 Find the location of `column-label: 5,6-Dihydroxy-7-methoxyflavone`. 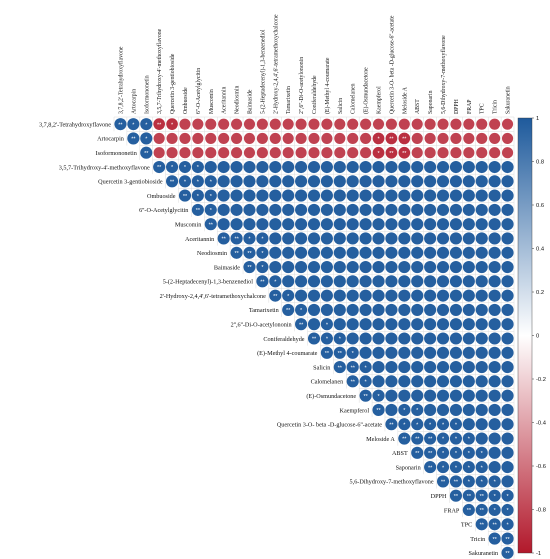

column-label: 5,6-Dihydroxy-7-methoxyflavone is located at coordinates (443, 74).